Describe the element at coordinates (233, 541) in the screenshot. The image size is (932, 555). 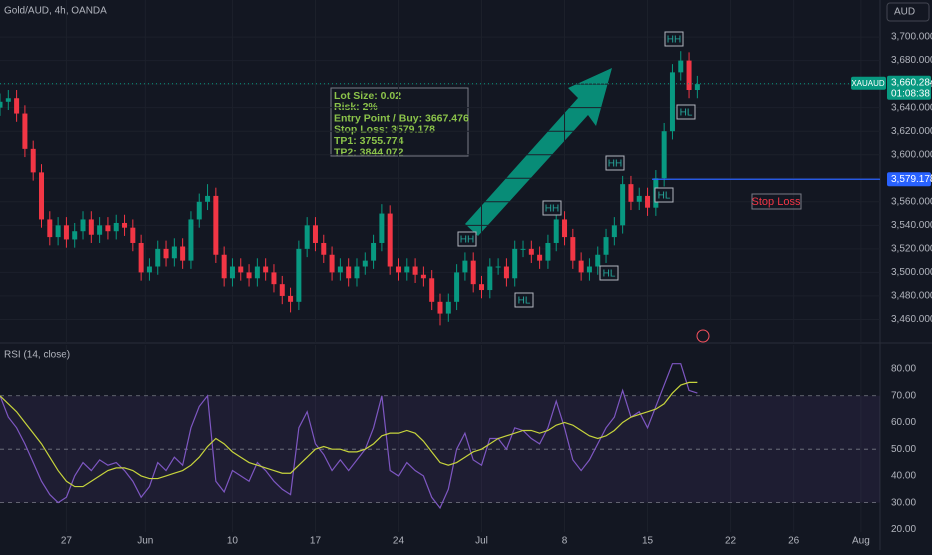
I see `x-tick-label: 10` at that location.